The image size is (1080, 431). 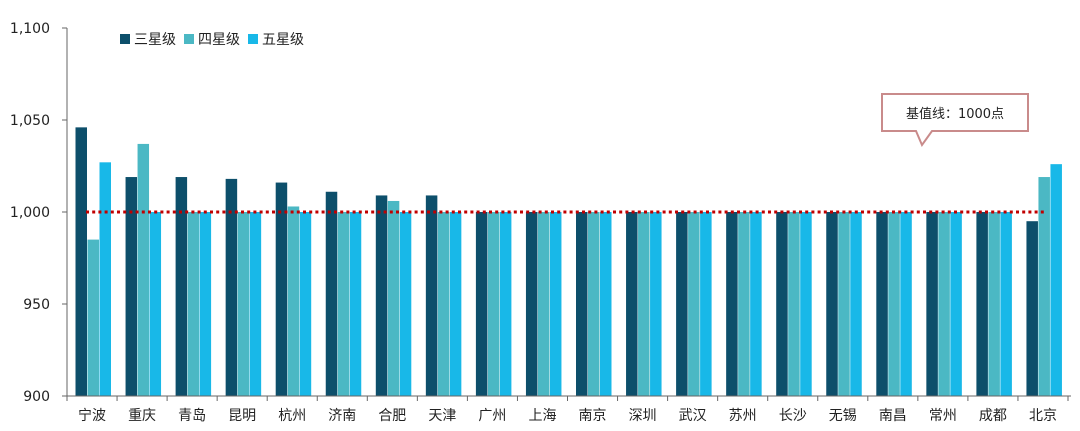 I want to click on bar-五星级-南昌, so click(x=906, y=304).